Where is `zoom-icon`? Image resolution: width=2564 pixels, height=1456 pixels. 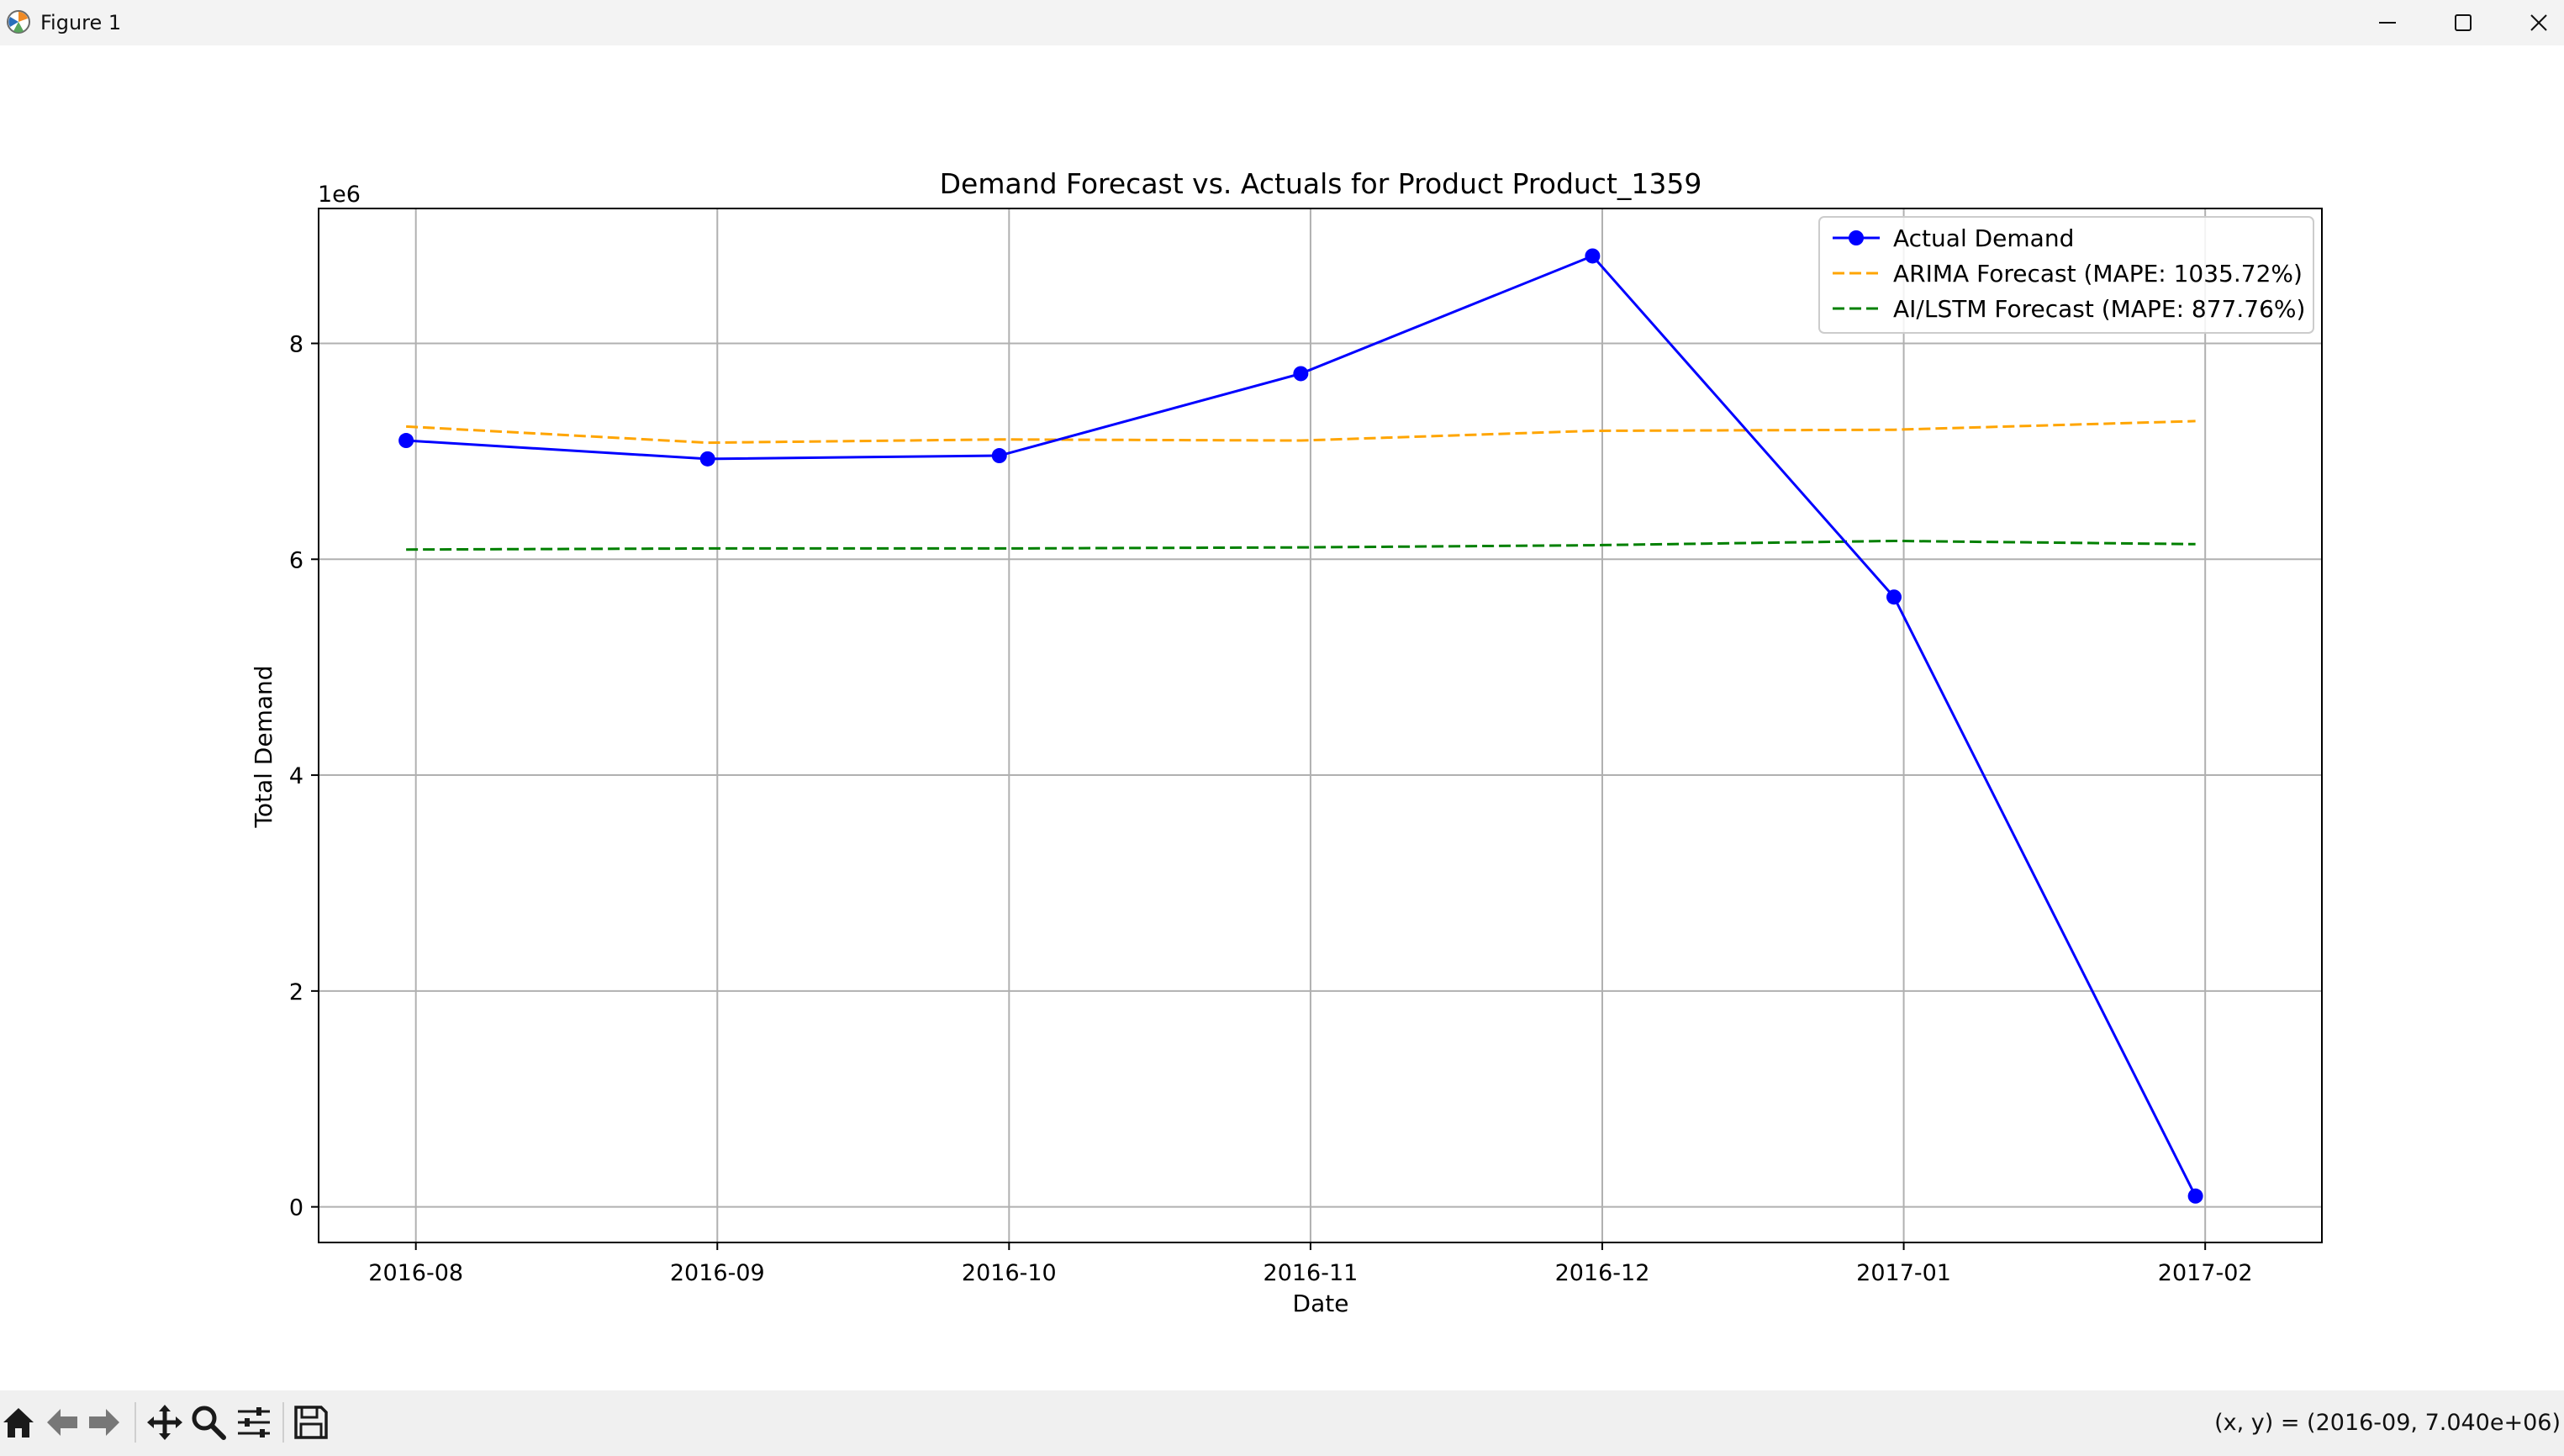 zoom-icon is located at coordinates (209, 1423).